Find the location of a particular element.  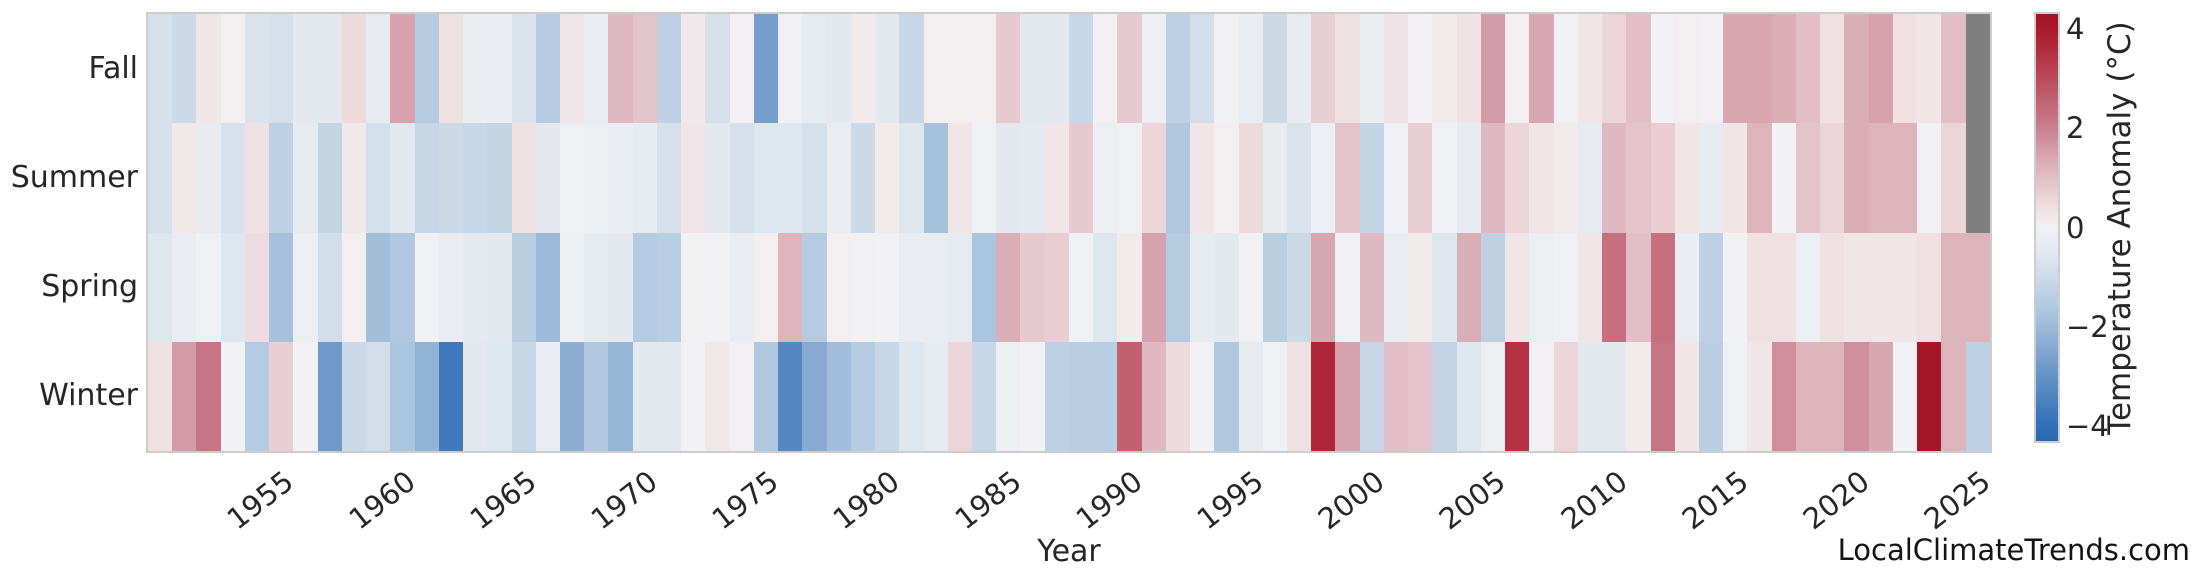

colorbar-tick-label: −2 is located at coordinates (2087, 326).